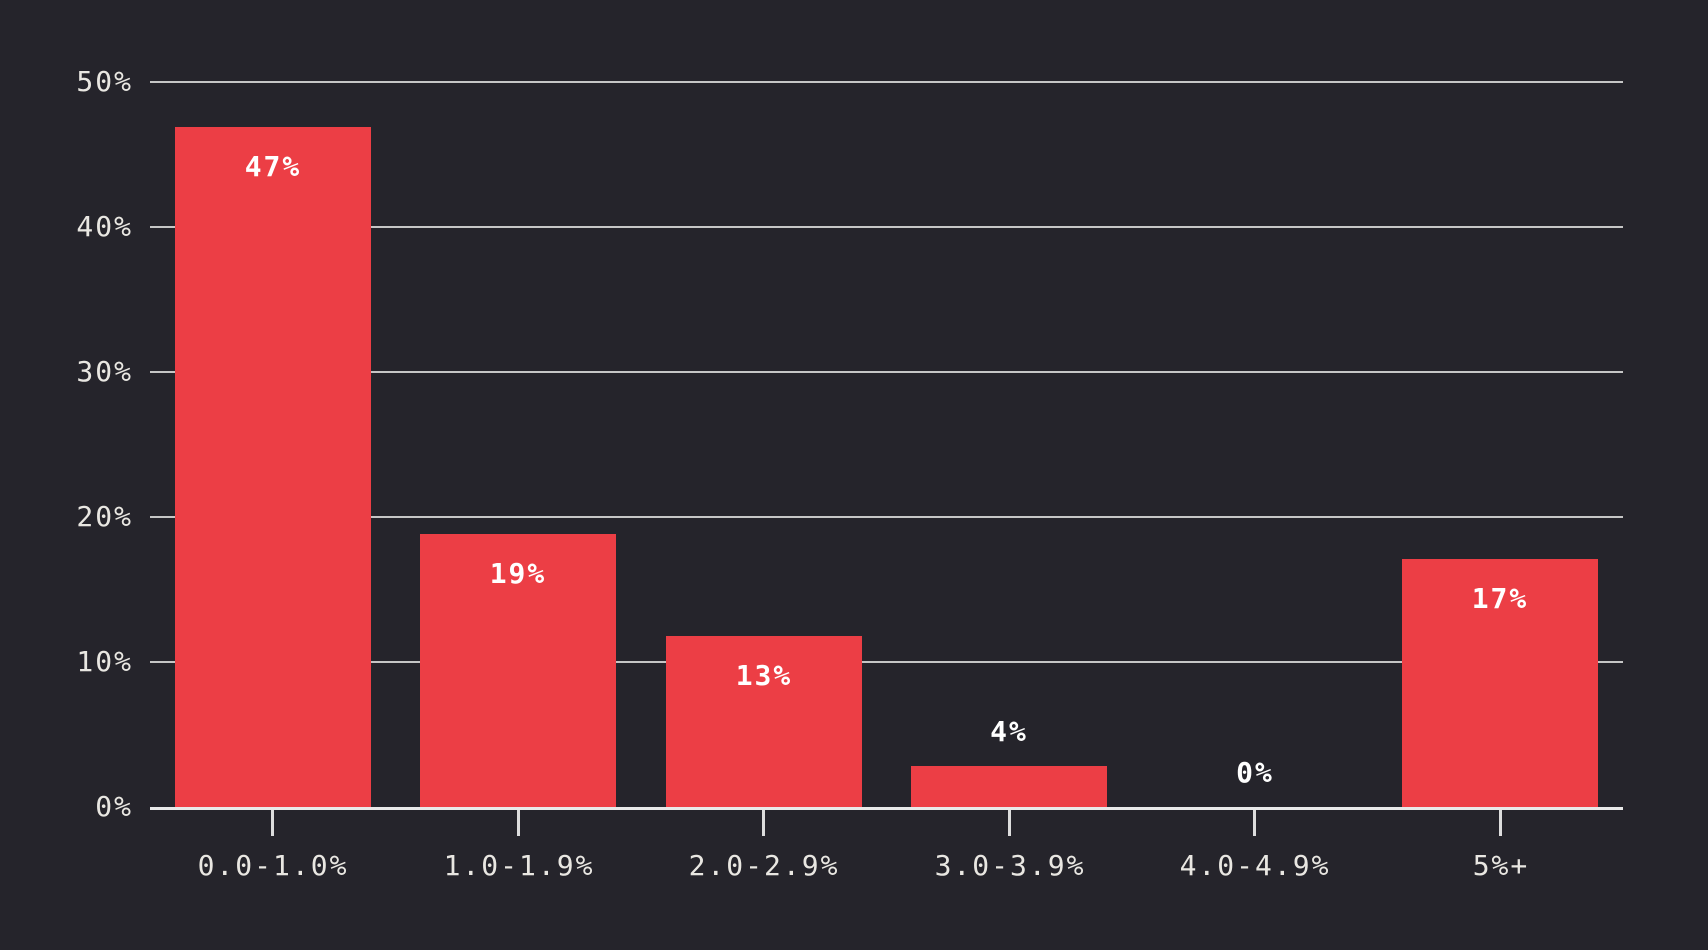 This screenshot has width=1708, height=950. Describe the element at coordinates (104, 371) in the screenshot. I see `y-axis-tick-label: 30%` at that location.